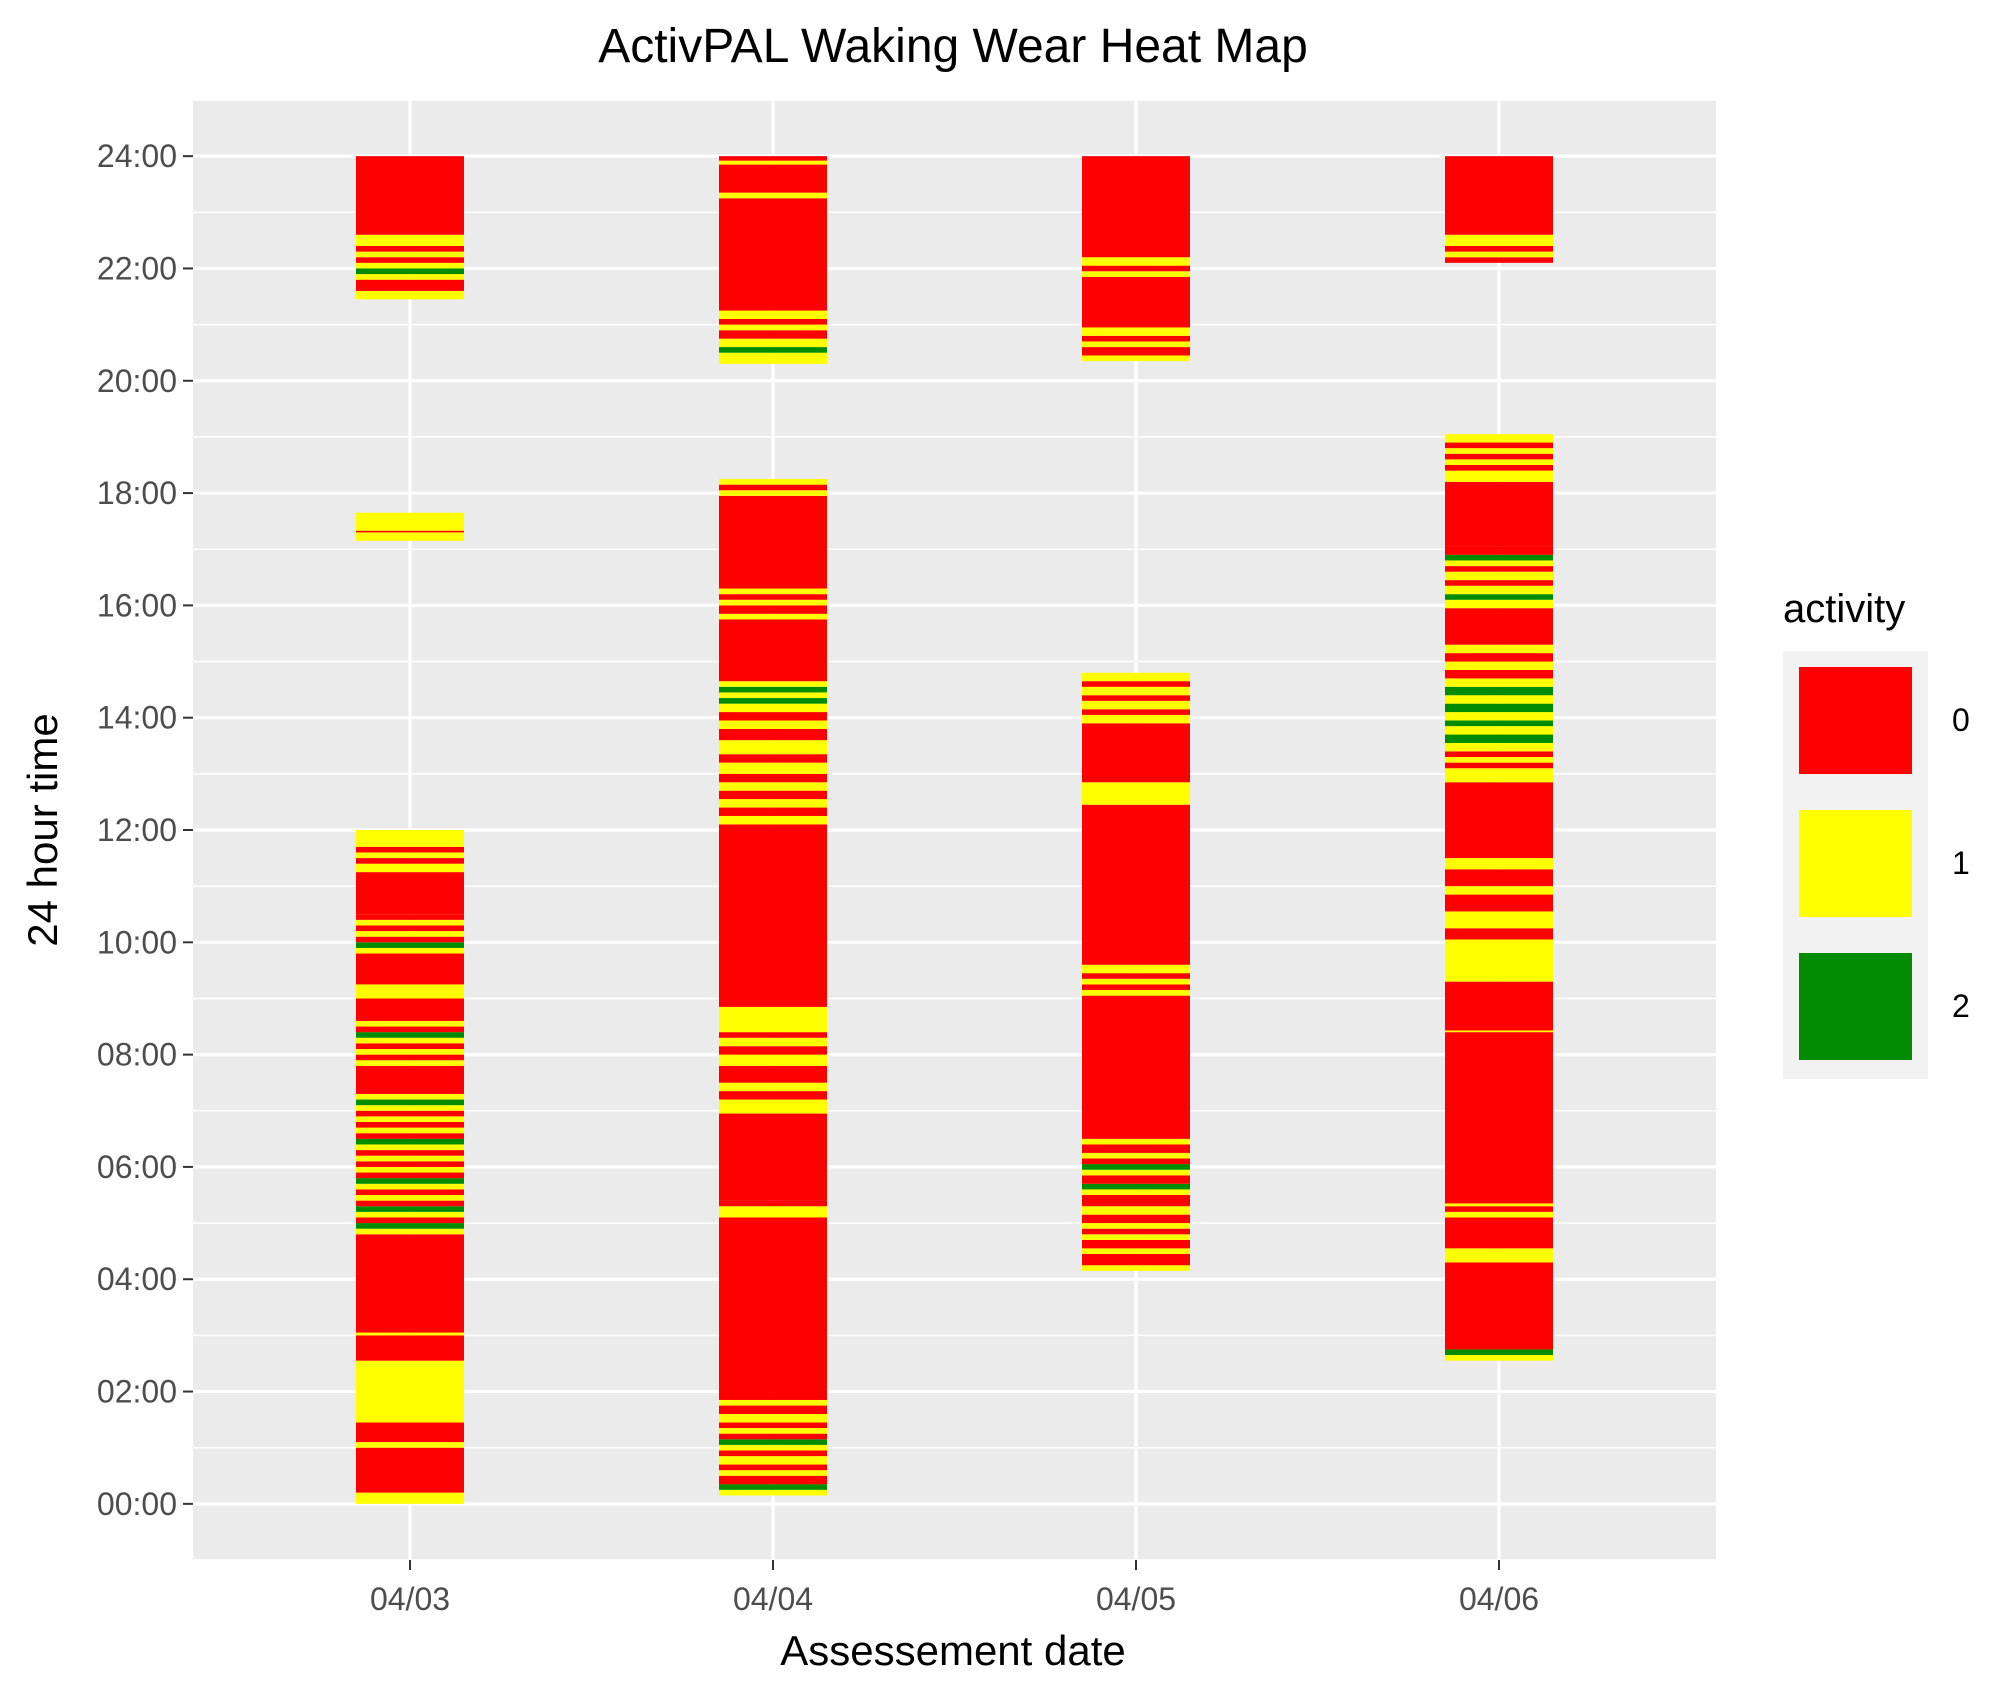  Describe the element at coordinates (137, 830) in the screenshot. I see `y-tick-label: 12:00` at that location.